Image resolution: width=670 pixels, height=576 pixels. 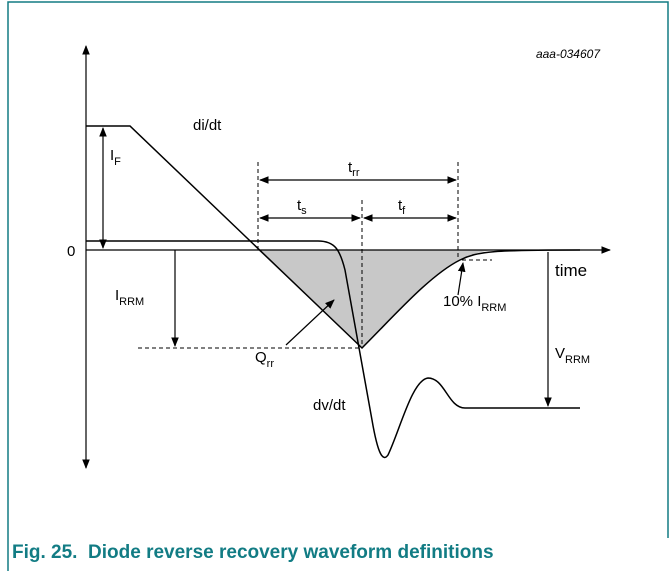 What do you see at coordinates (568, 54) in the screenshot?
I see `figure-id: aaa-034607` at bounding box center [568, 54].